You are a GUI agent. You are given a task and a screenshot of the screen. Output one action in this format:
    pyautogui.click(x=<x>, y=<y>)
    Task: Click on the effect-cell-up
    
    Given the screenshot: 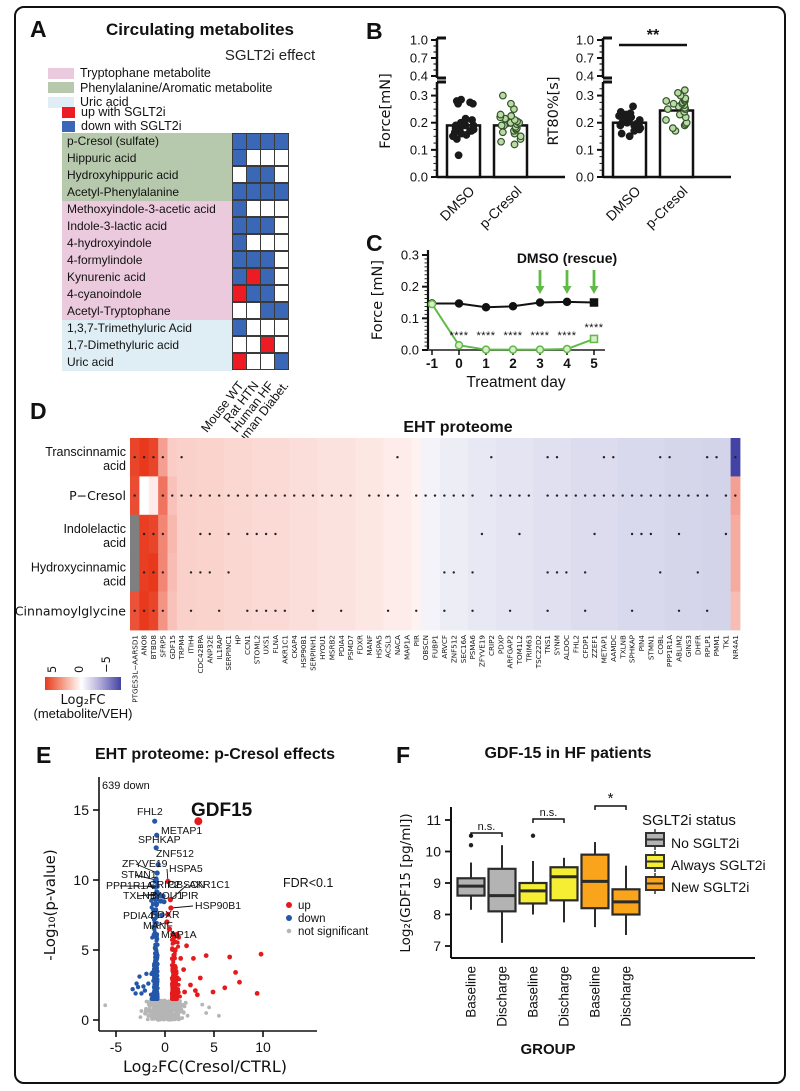 What is the action you would take?
    pyautogui.click(x=267, y=344)
    